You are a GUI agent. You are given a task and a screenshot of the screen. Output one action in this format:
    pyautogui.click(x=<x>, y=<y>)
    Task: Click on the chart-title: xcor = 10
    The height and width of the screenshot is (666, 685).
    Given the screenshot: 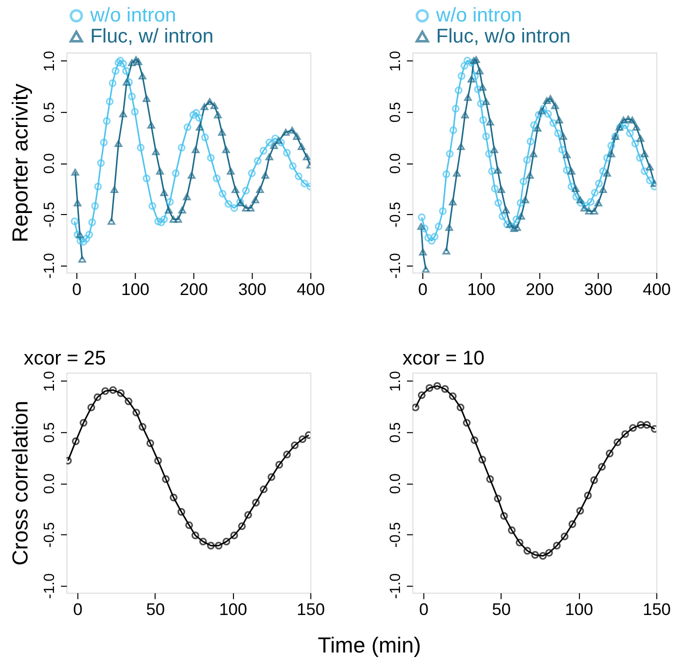 What is the action you would take?
    pyautogui.click(x=443, y=359)
    